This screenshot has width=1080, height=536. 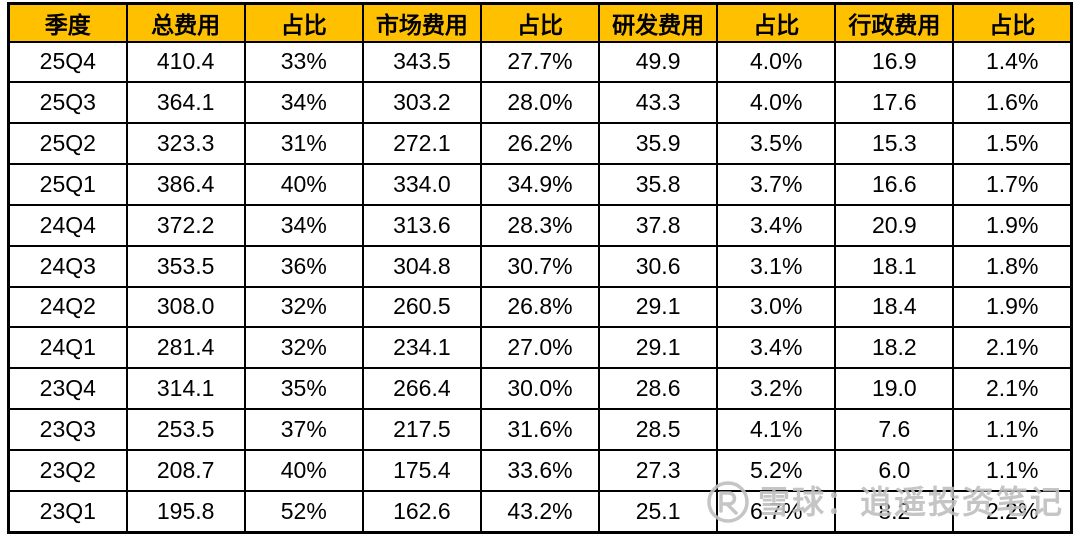 I want to click on table-row: 23Q4 314.1 35% 266.4 30.0% 28.6 3.2% 19.0 2.1%, so click(x=540, y=389).